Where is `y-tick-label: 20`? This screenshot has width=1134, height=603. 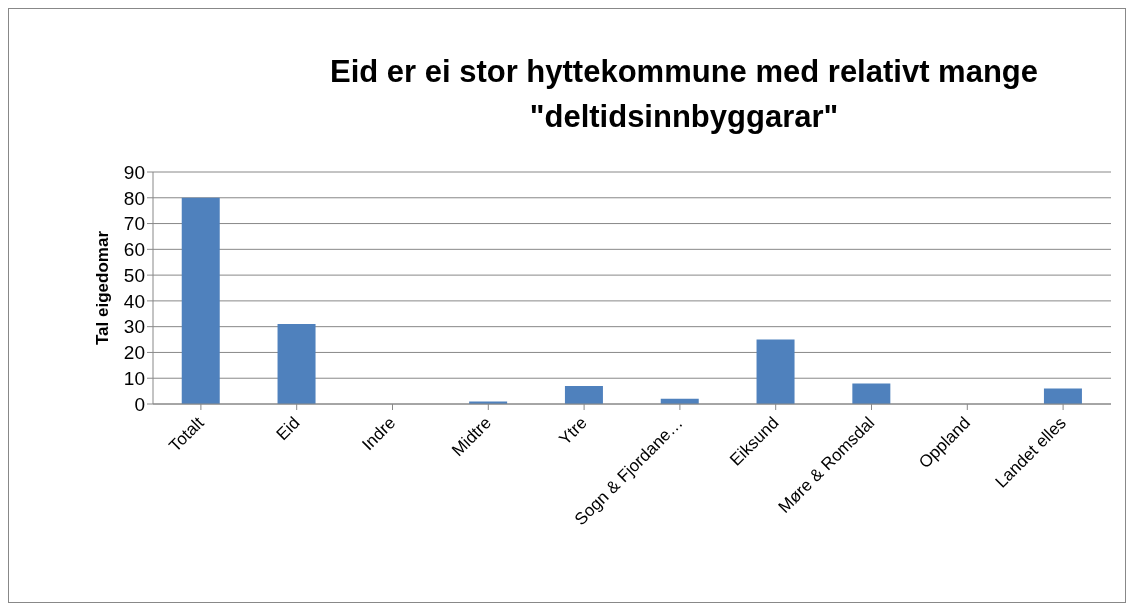 y-tick-label: 20 is located at coordinates (134, 353).